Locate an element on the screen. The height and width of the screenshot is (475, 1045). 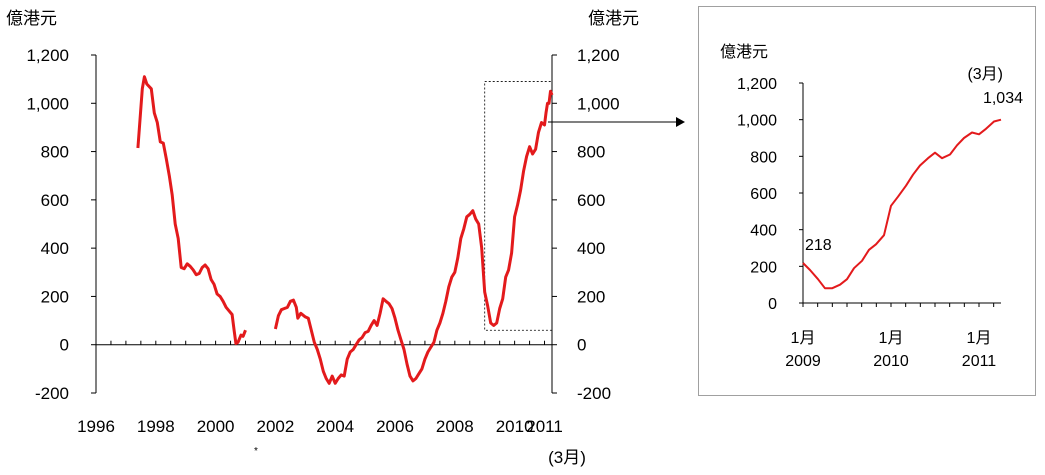
inset-y-tick-label: 200 is located at coordinates (763, 267).